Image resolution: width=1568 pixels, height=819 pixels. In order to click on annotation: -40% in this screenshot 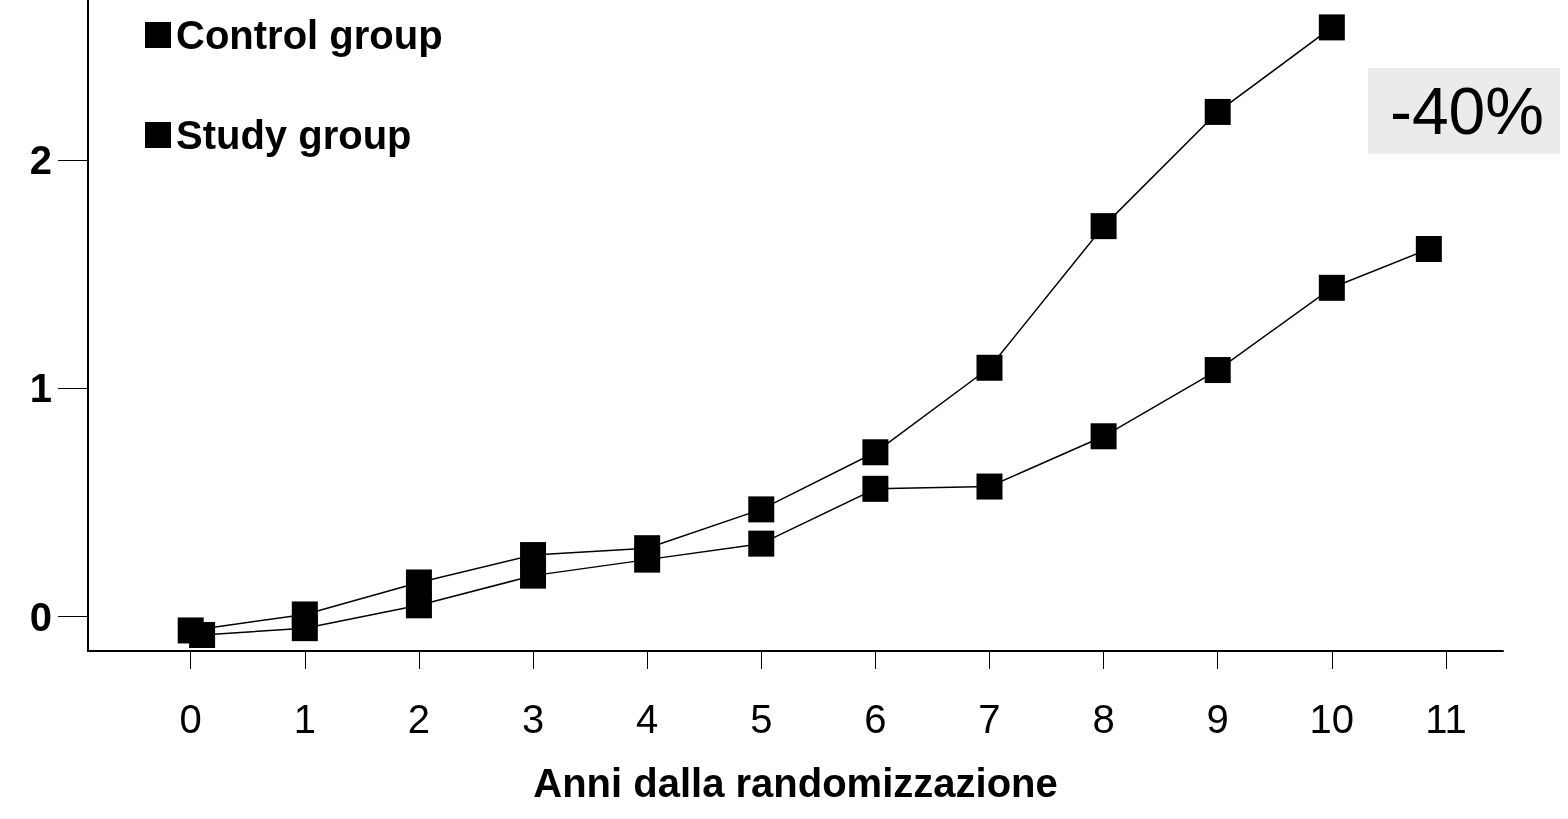, I will do `click(1466, 111)`.